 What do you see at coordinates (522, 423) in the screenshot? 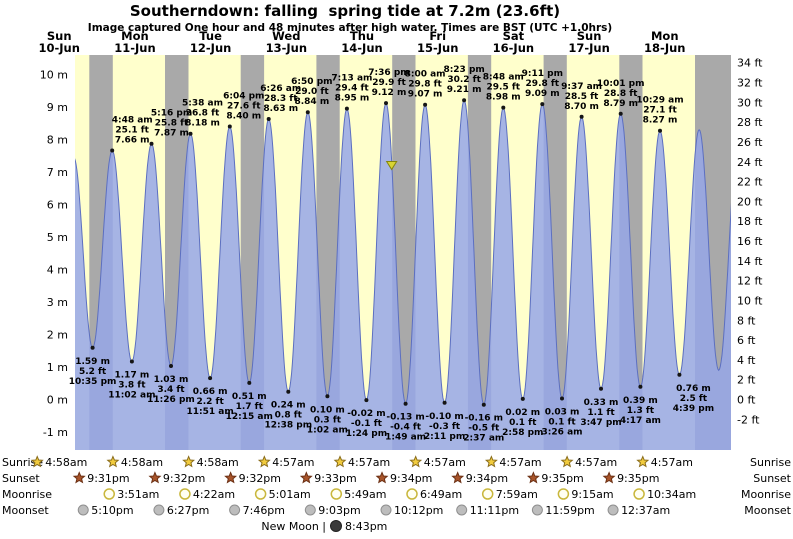
I see `low-tide-annotation: 0.02 m0.1 ft2:58 pm` at bounding box center [522, 423].